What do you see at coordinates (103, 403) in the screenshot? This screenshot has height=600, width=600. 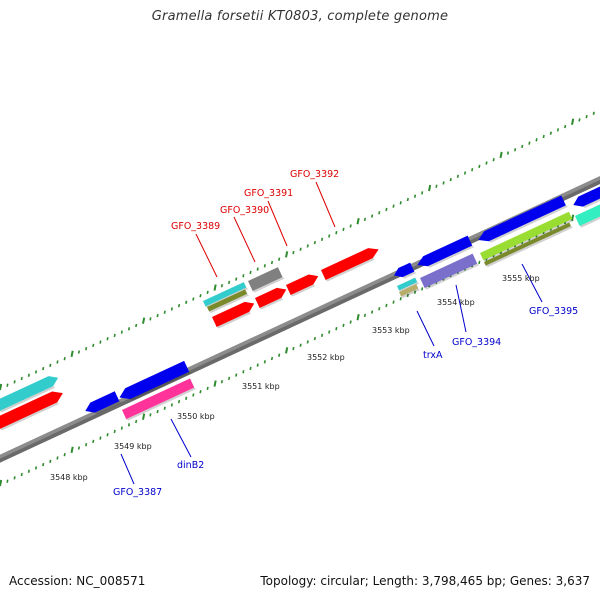 I see `gene-blue-small-feature` at bounding box center [103, 403].